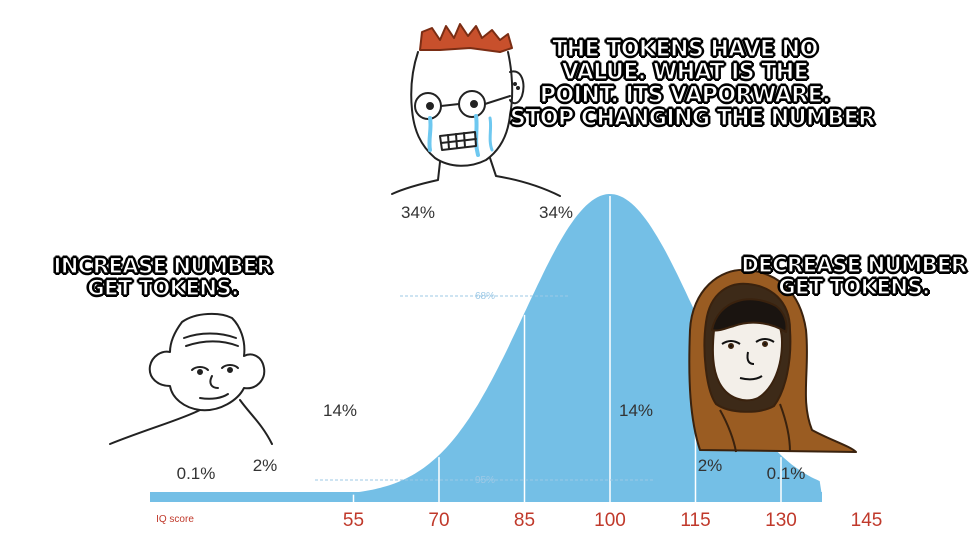 This screenshot has height=550, width=974. I want to click on pct-far-left: 0.1%, so click(196, 473).